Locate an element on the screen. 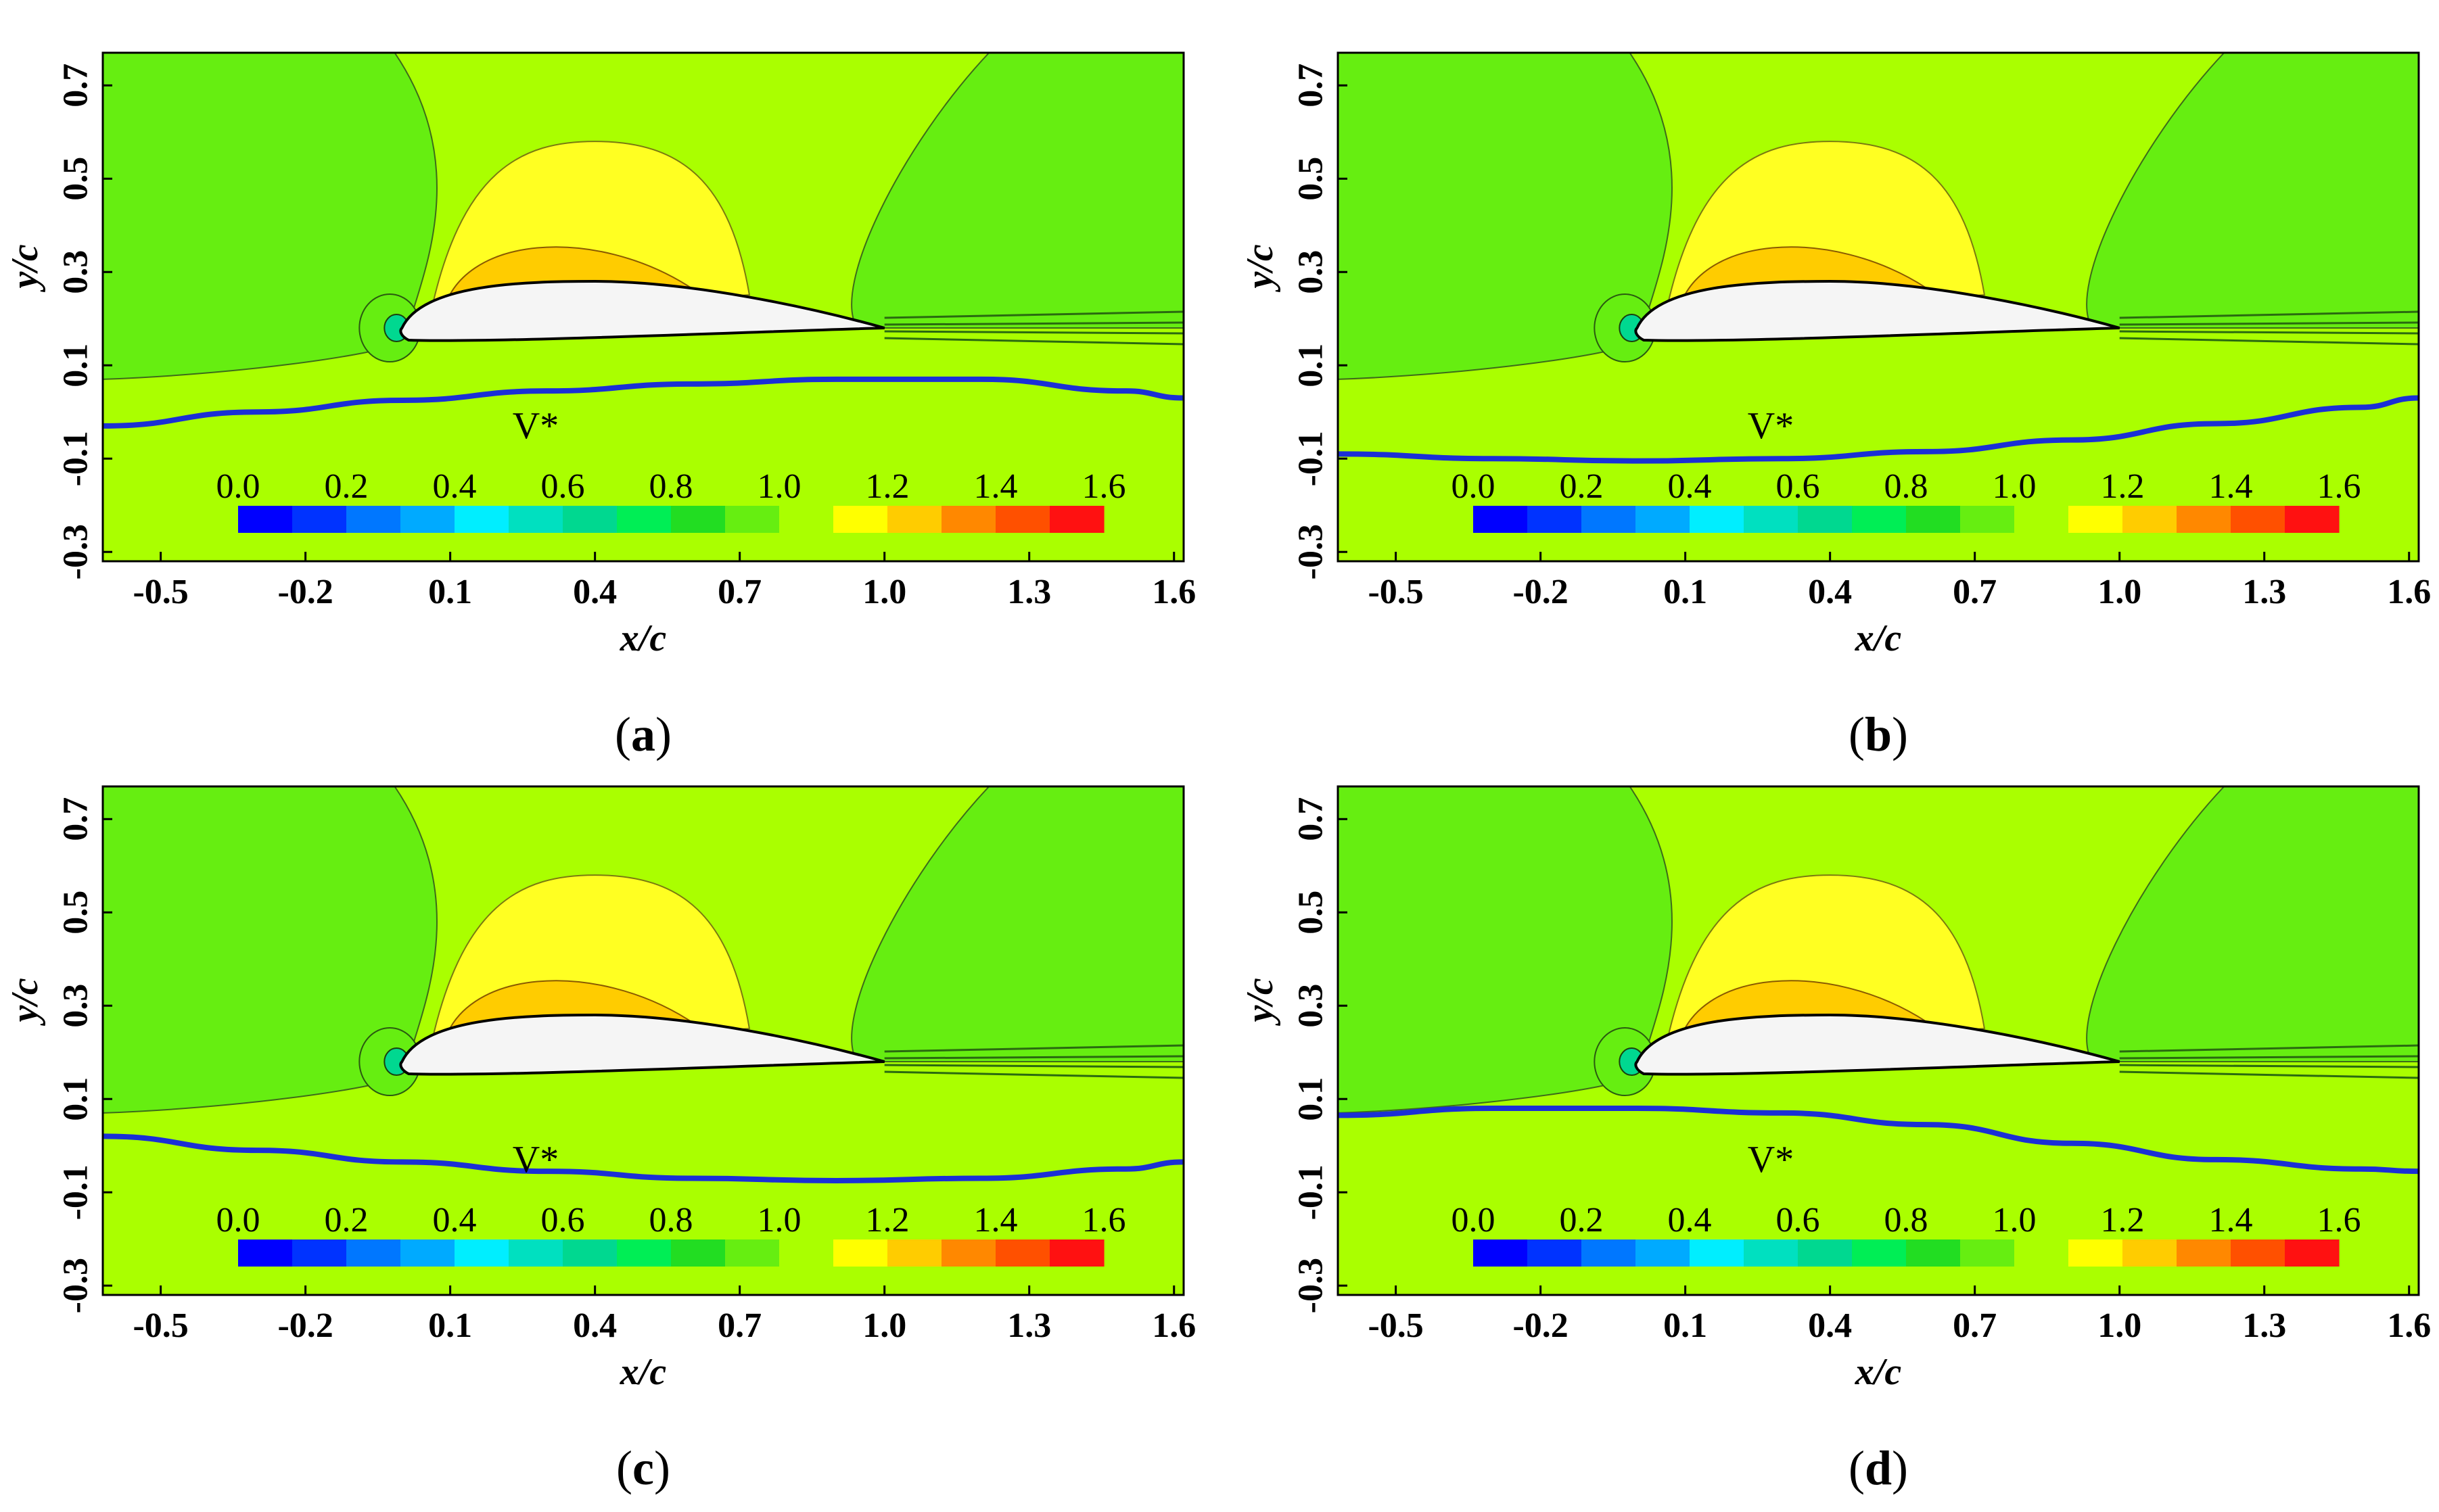 The height and width of the screenshot is (1512, 2439). colorbar-title: V* is located at coordinates (536, 426).